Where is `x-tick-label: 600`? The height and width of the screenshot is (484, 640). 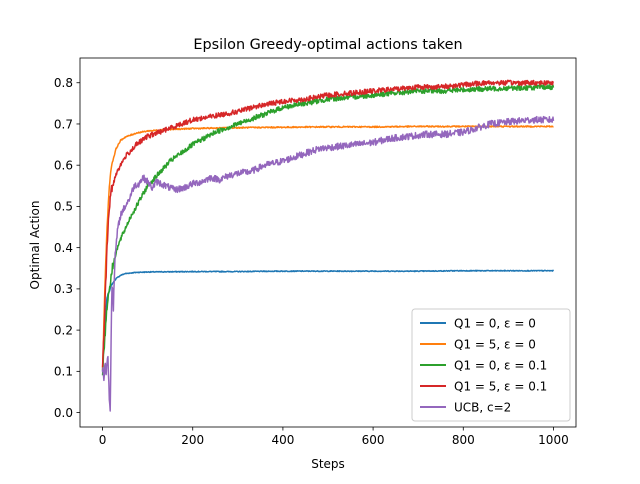
x-tick-label: 600 is located at coordinates (373, 440).